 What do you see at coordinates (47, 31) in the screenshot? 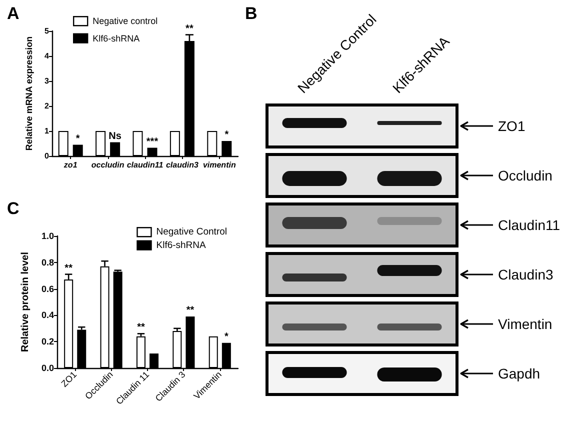
I see `y-tick-label: 5` at bounding box center [47, 31].